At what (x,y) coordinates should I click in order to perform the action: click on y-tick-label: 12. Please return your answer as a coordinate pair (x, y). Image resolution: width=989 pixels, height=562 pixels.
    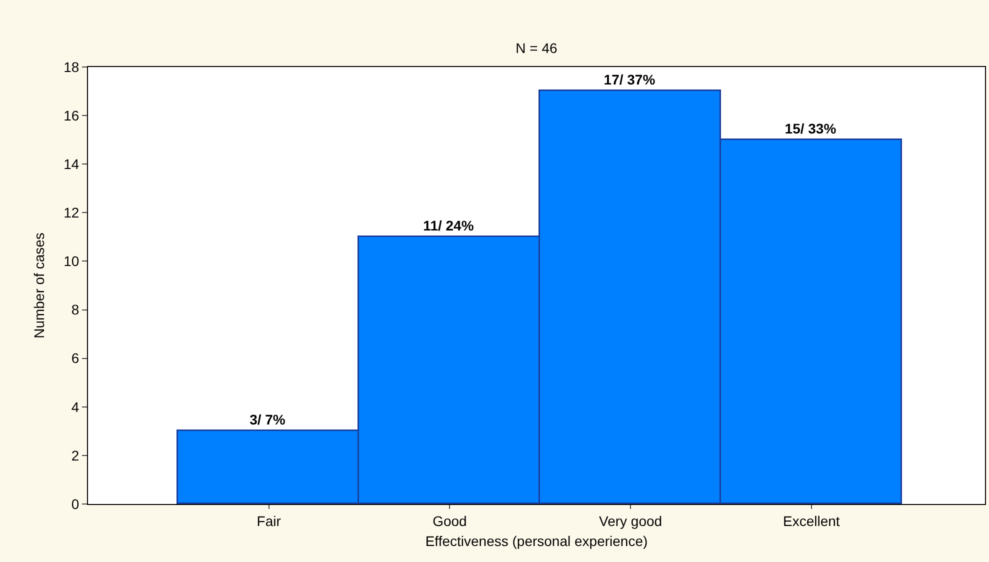
    Looking at the image, I should click on (72, 212).